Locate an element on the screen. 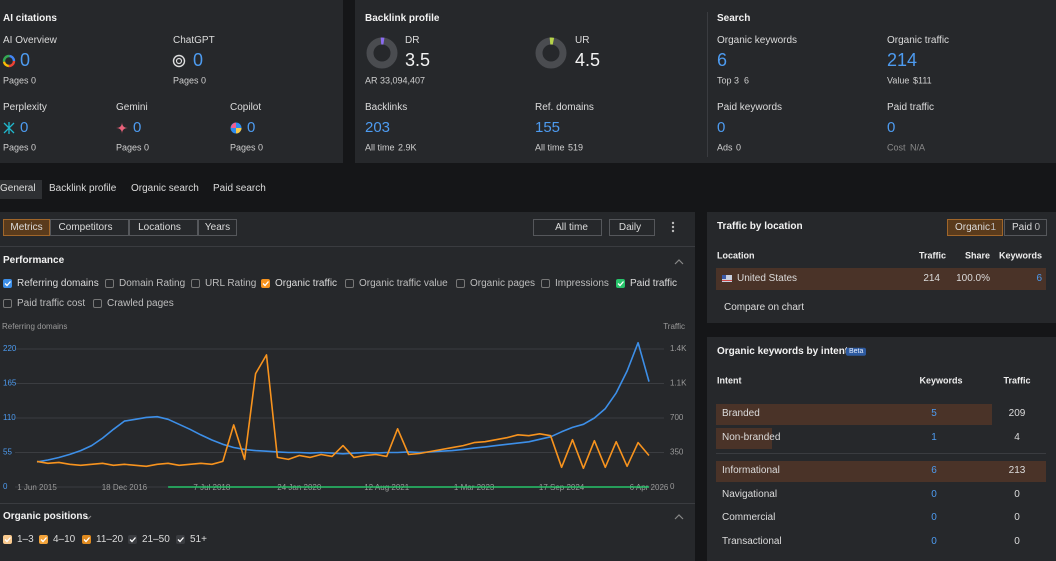 The width and height of the screenshot is (1056, 561). panel-title: Organic keywords by intent is located at coordinates (783, 351).